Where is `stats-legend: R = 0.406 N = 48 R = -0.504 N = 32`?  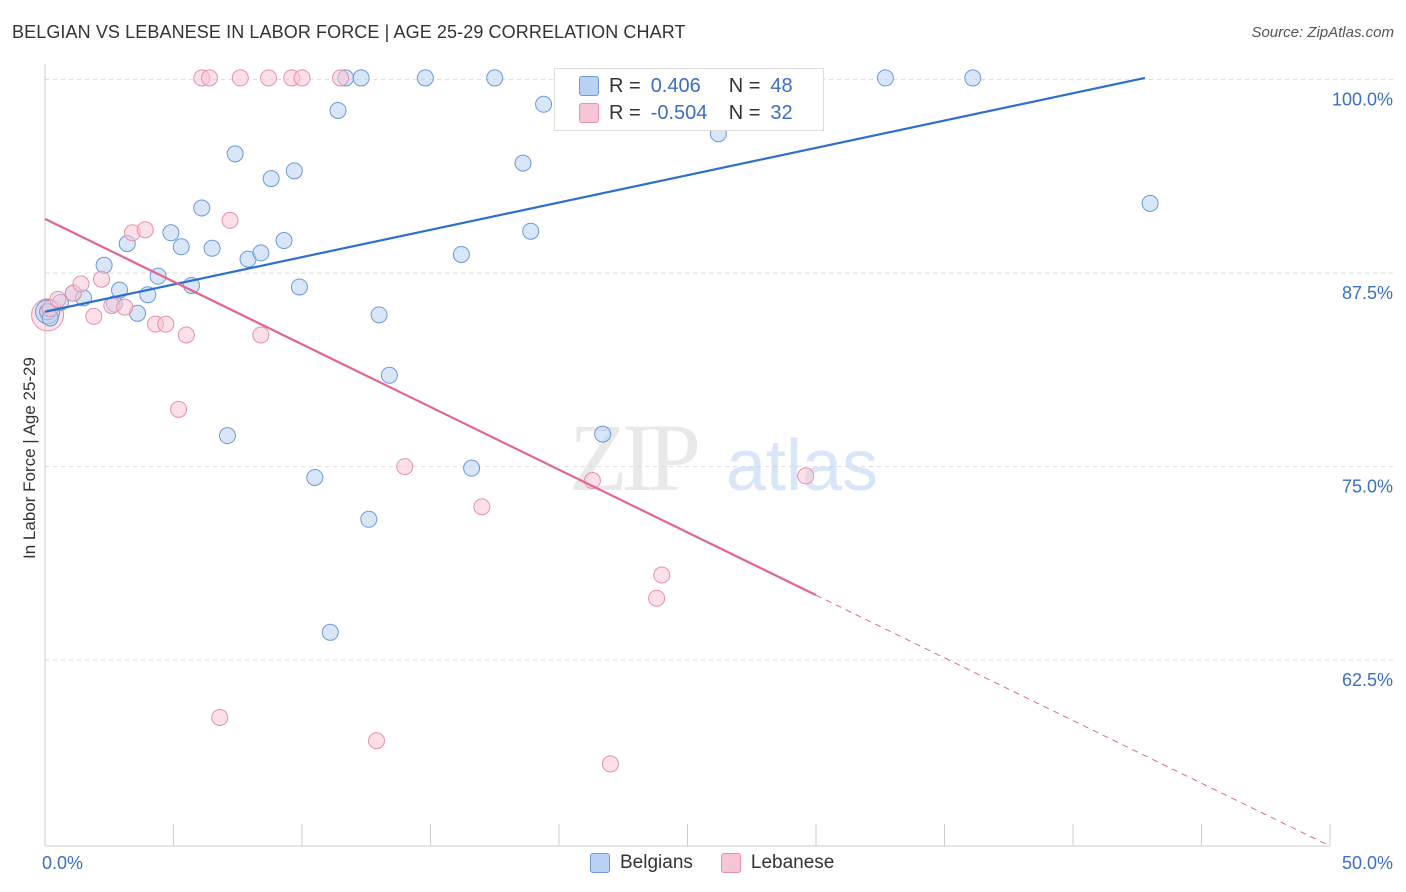
stats-legend: R = 0.406 N = 48 R = -0.504 N = 32 is located at coordinates (689, 99).